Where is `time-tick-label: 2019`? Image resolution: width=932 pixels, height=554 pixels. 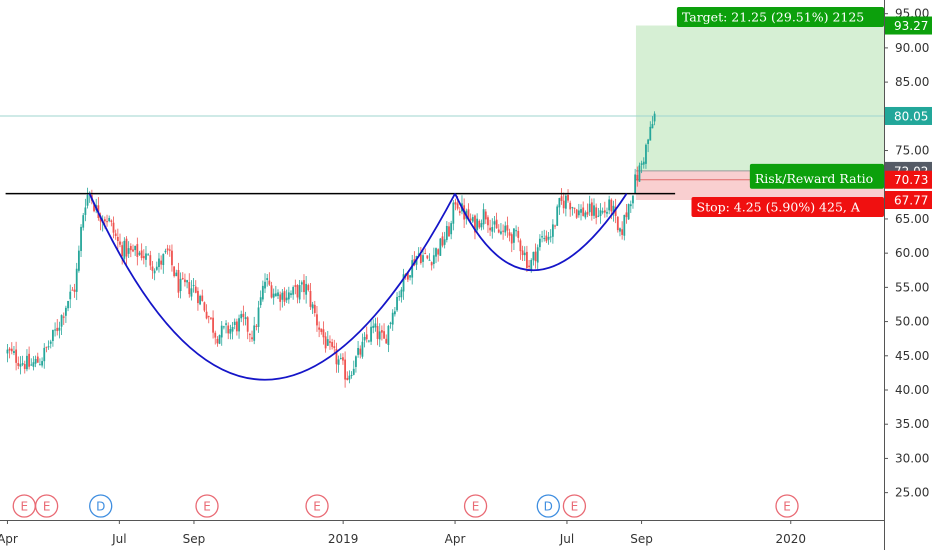 time-tick-label: 2019 is located at coordinates (343, 539).